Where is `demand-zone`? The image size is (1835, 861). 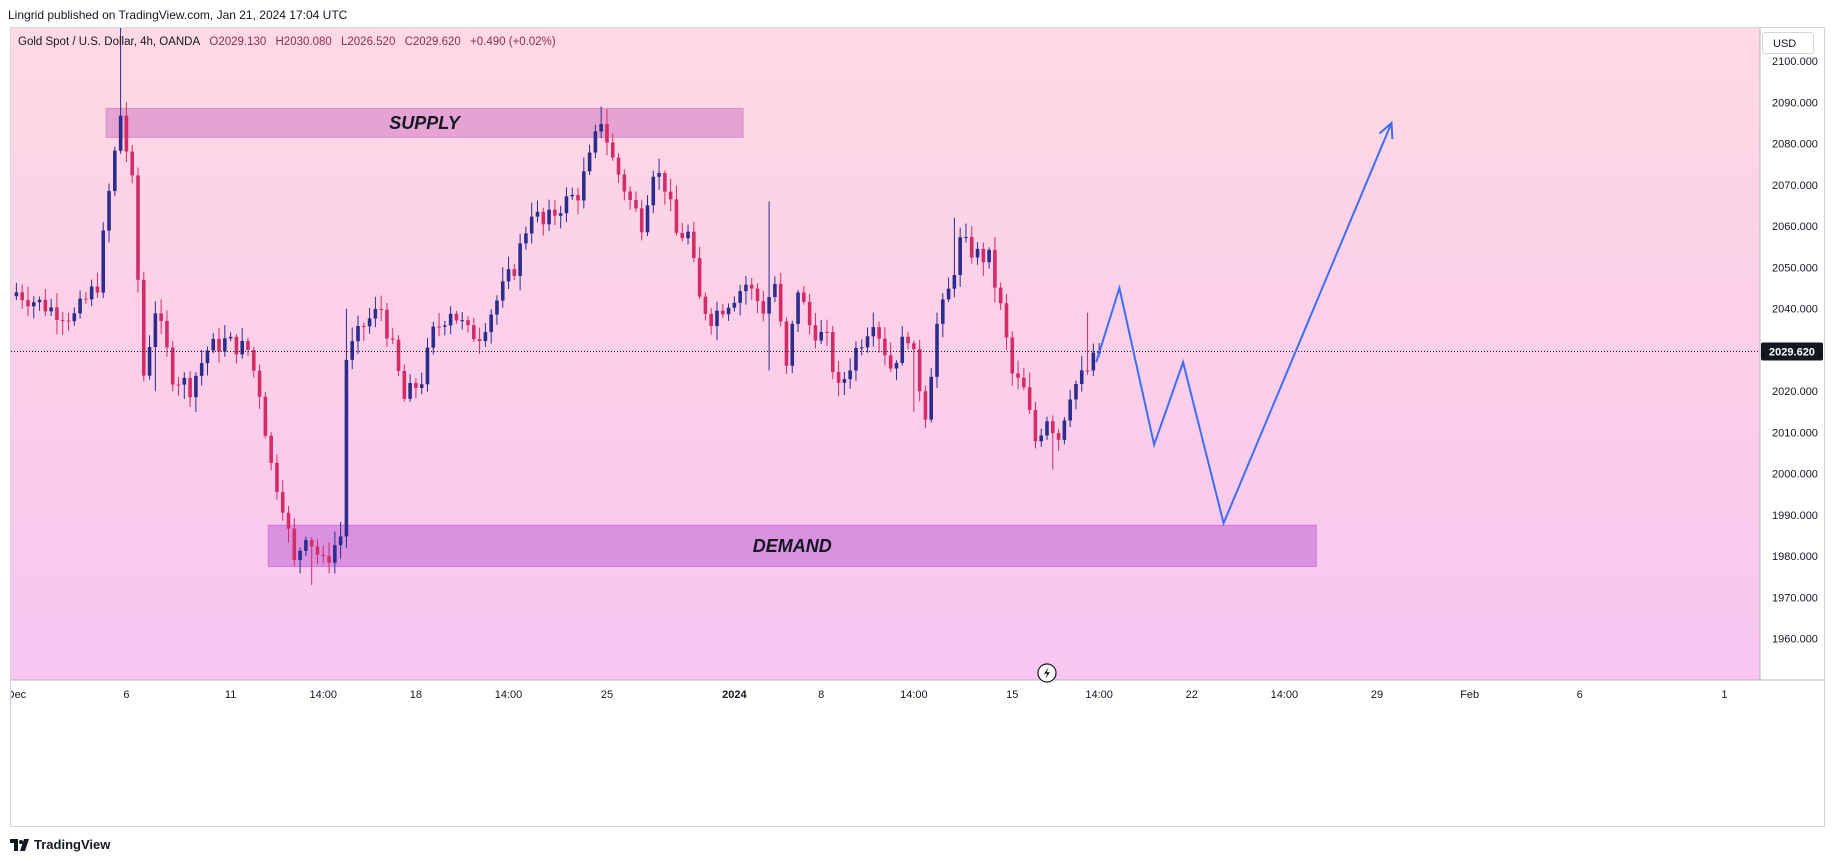
demand-zone is located at coordinates (792, 546).